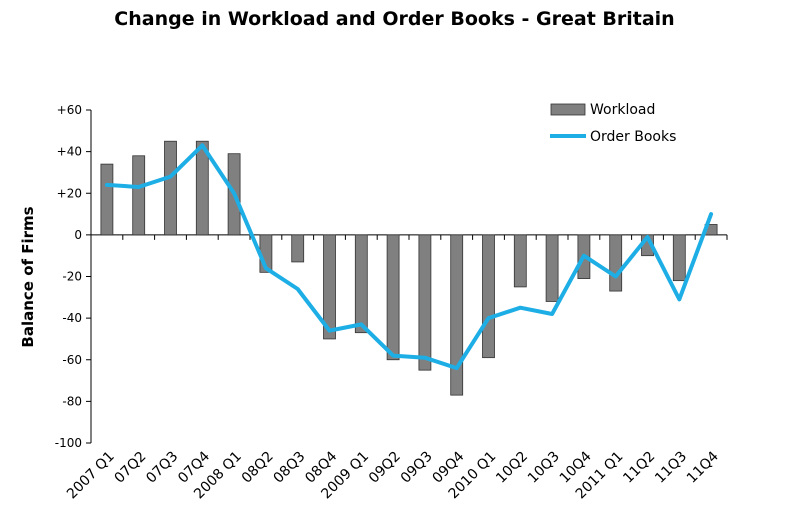  Describe the element at coordinates (568, 109) in the screenshot. I see `legend-workload-swatch` at that location.